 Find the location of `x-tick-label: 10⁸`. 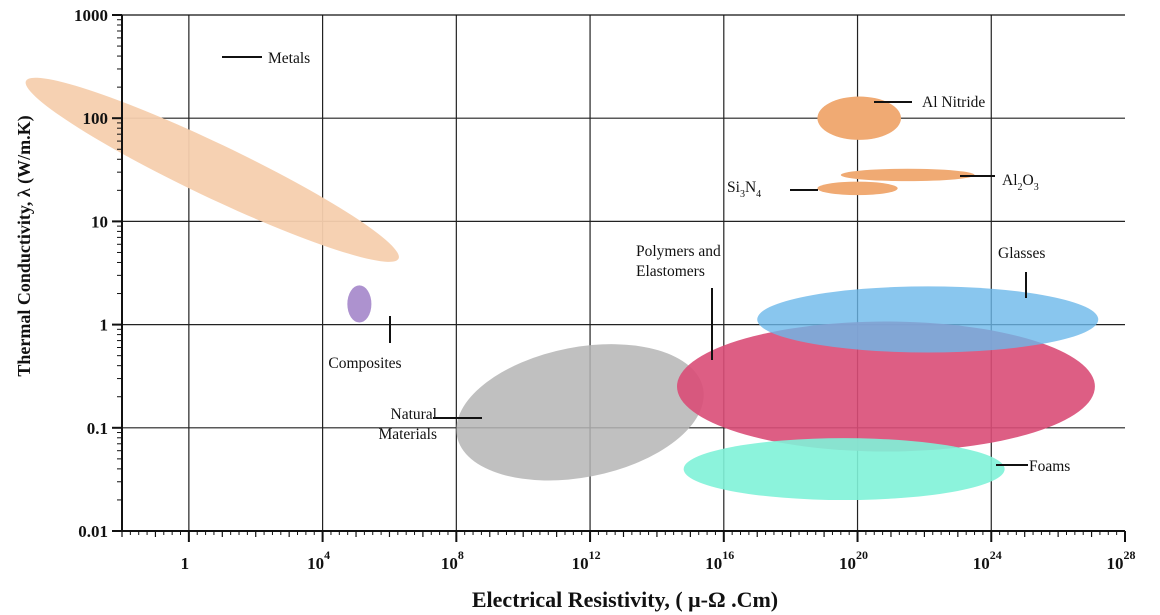

x-tick-label: 10⁸ is located at coordinates (452, 560).